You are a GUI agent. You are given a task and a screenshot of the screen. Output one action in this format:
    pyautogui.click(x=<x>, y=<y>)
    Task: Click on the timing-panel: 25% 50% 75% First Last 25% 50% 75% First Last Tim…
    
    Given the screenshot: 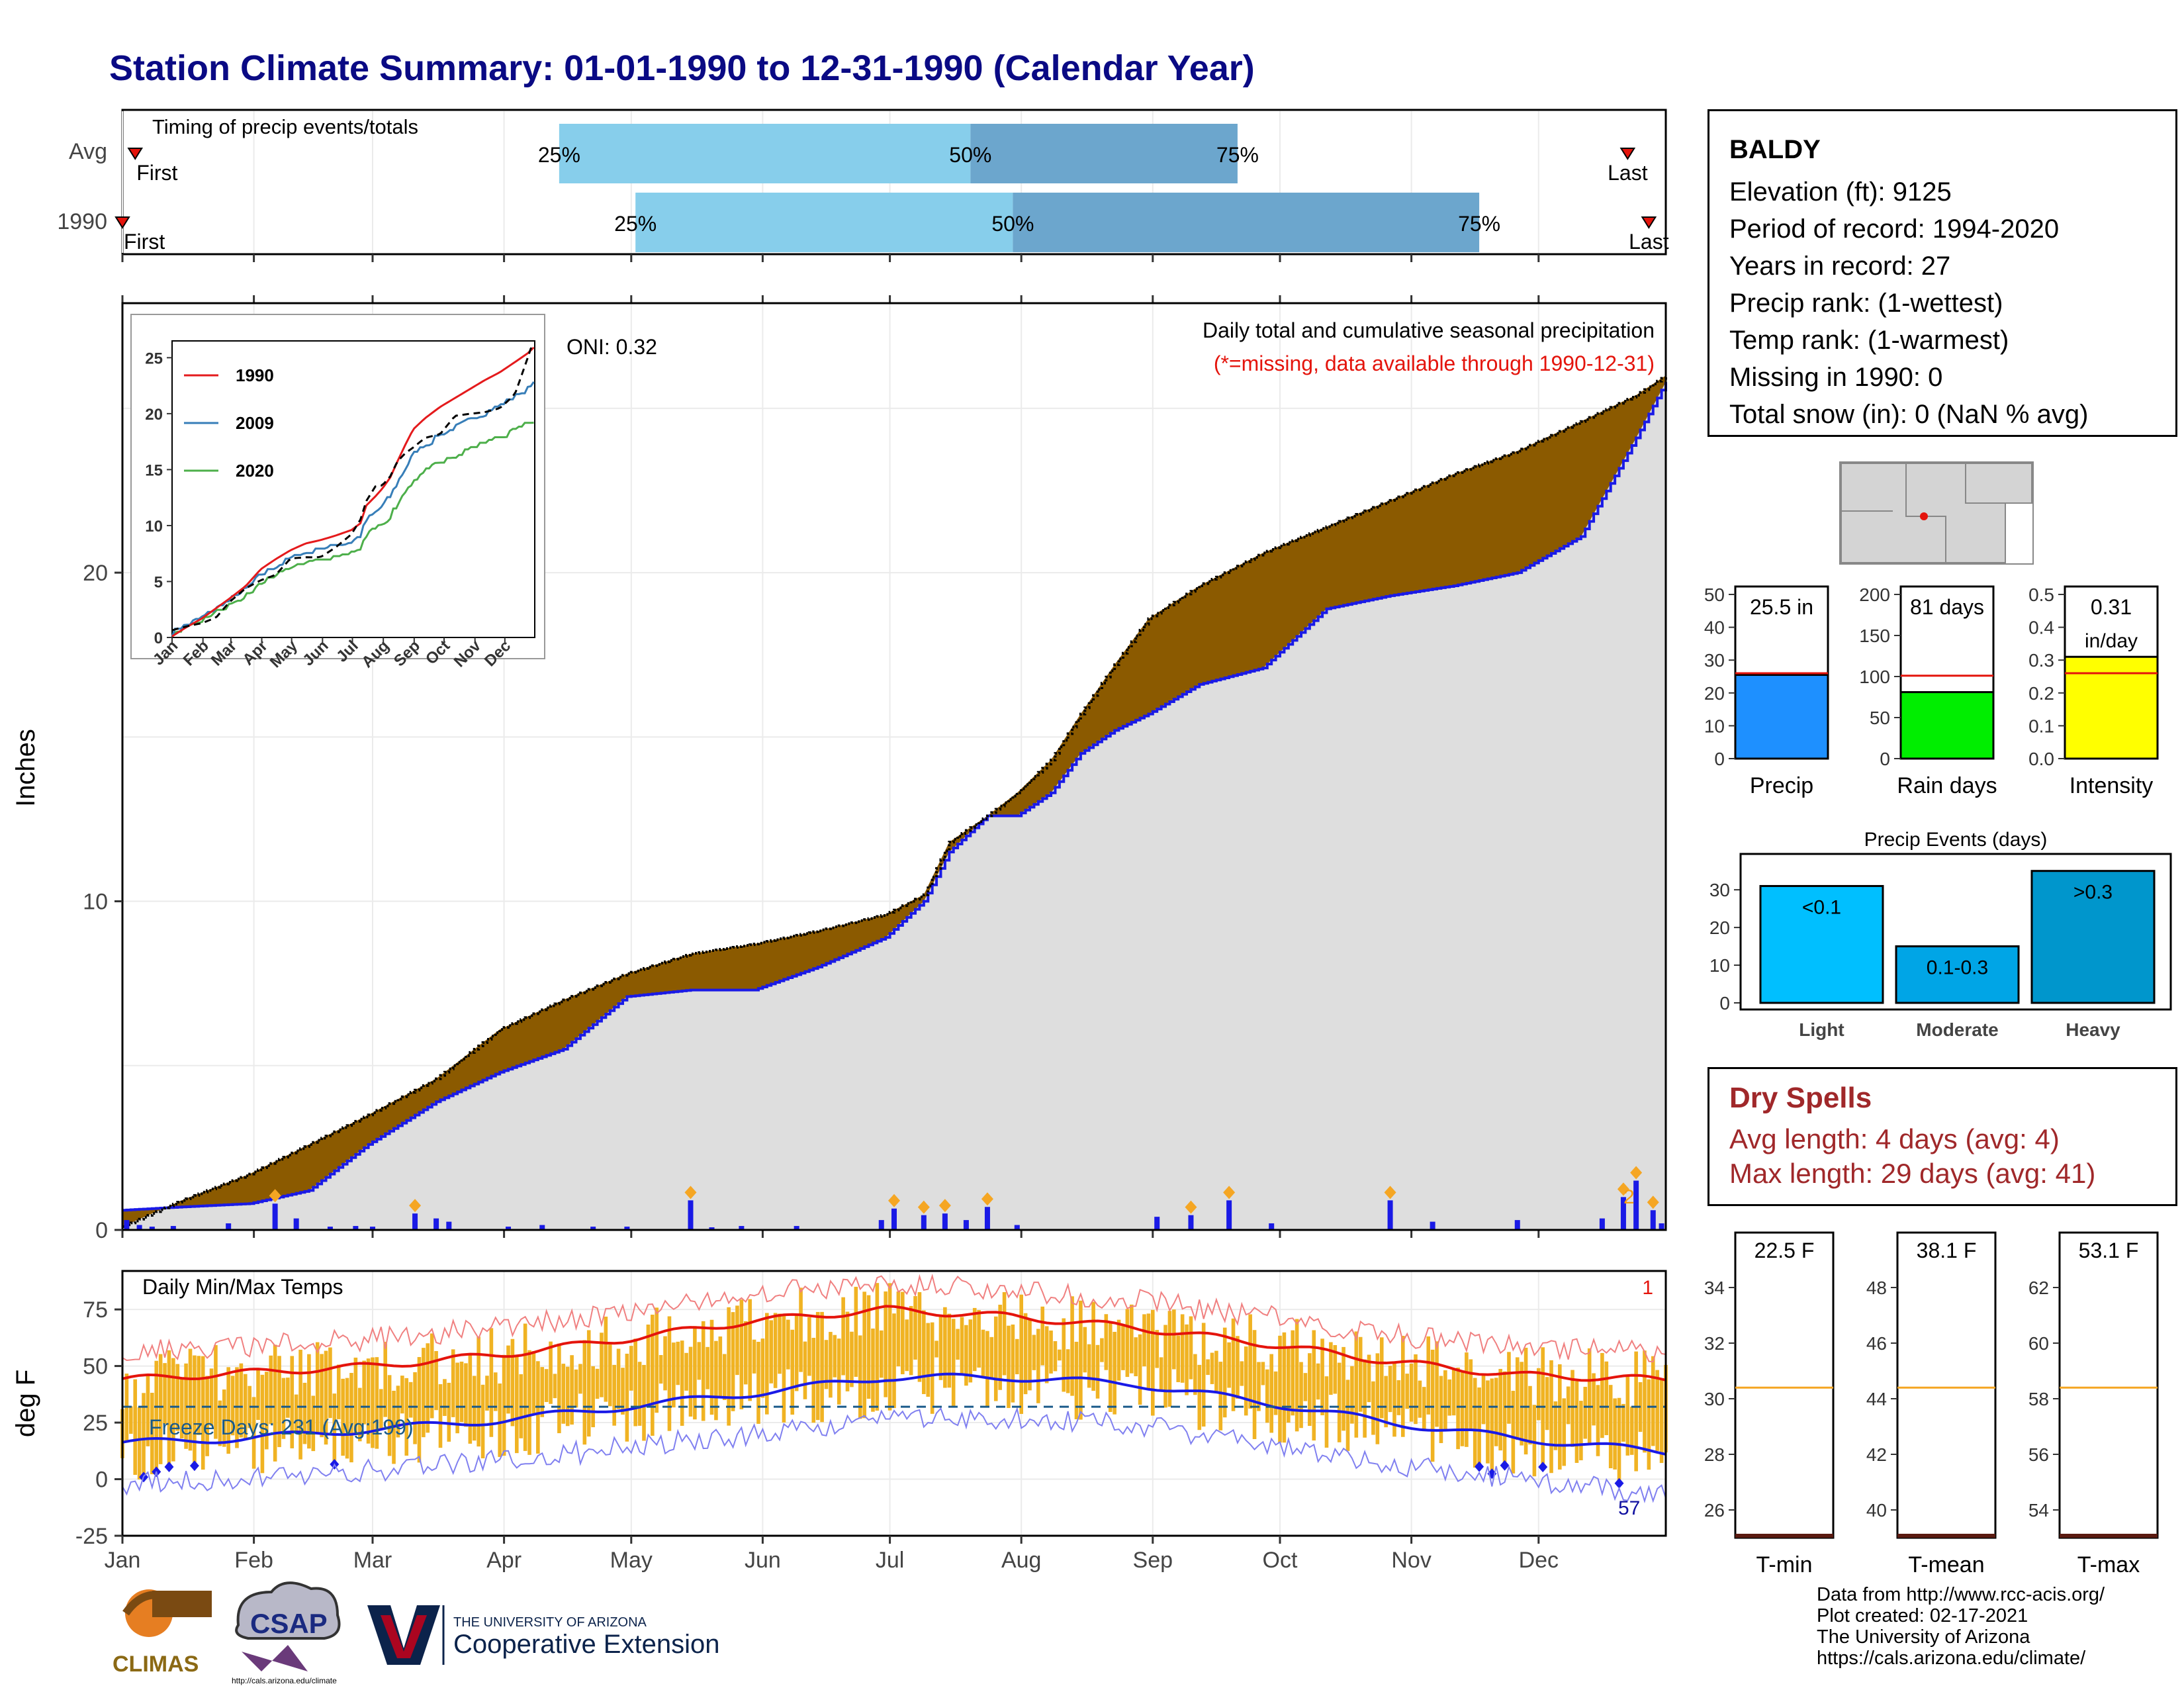 What is the action you would take?
    pyautogui.click(x=863, y=185)
    